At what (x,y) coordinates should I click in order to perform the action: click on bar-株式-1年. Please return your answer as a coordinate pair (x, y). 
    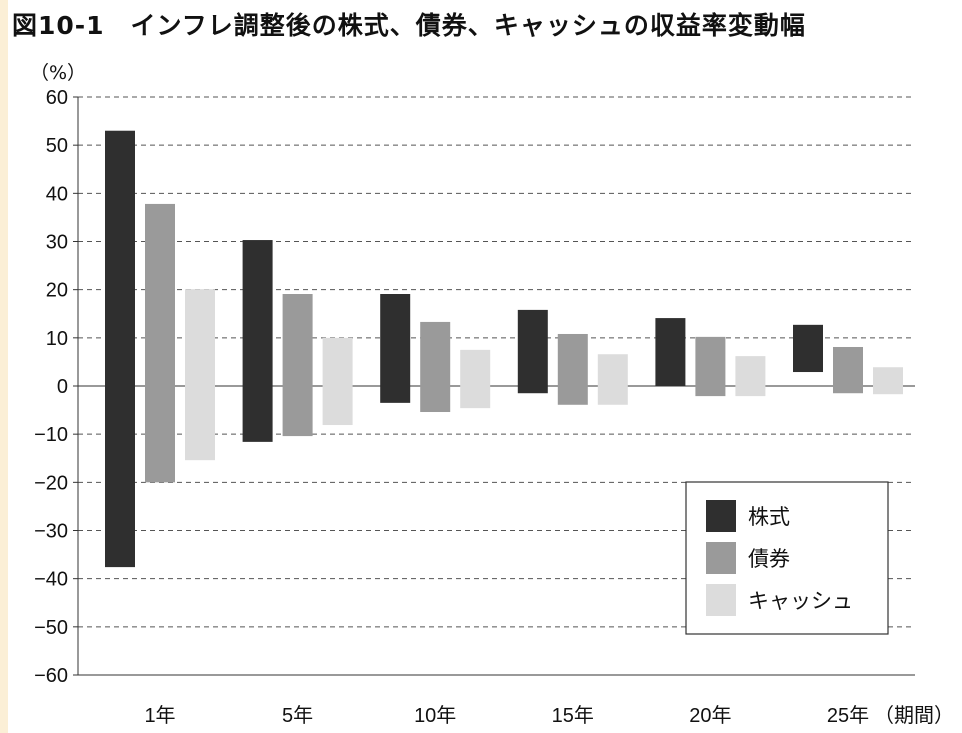
    Looking at the image, I should click on (120, 349).